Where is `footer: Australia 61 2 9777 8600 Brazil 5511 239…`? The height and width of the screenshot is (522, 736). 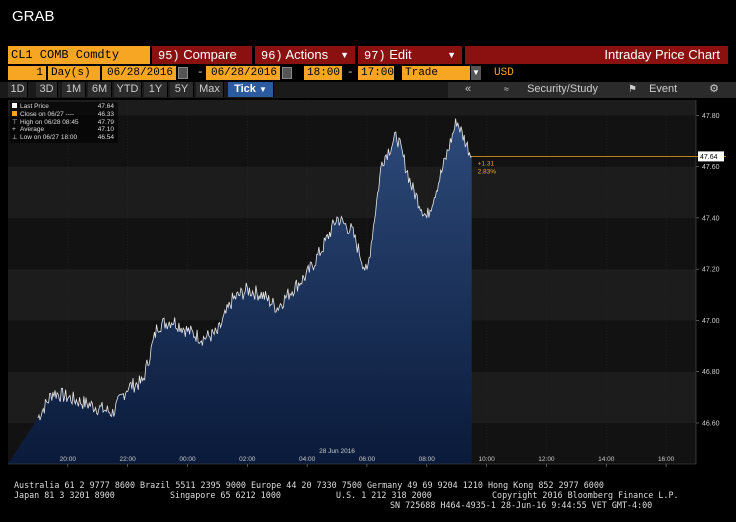 footer: Australia 61 2 9777 8600 Brazil 5511 239… is located at coordinates (368, 501).